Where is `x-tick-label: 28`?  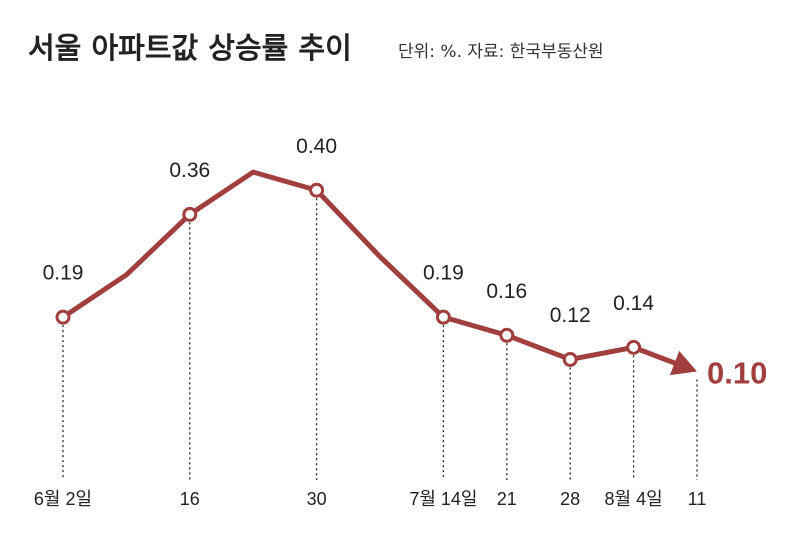
x-tick-label: 28 is located at coordinates (570, 499).